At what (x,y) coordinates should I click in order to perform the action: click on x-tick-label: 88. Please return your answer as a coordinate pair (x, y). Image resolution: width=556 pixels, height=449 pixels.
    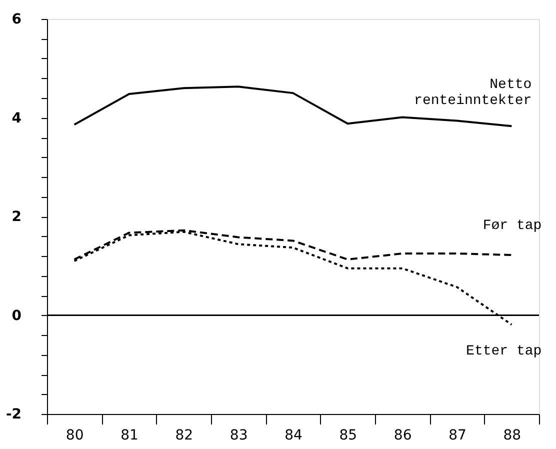
    Looking at the image, I should click on (512, 436).